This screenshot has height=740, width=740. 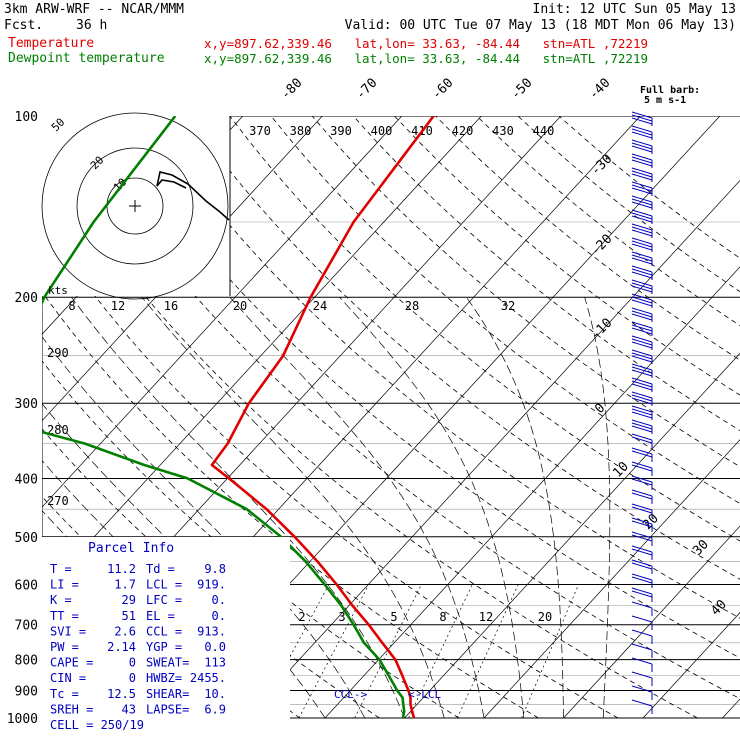 What do you see at coordinates (320, 306) in the screenshot?
I see `mixing-top-label-24: 24` at bounding box center [320, 306].